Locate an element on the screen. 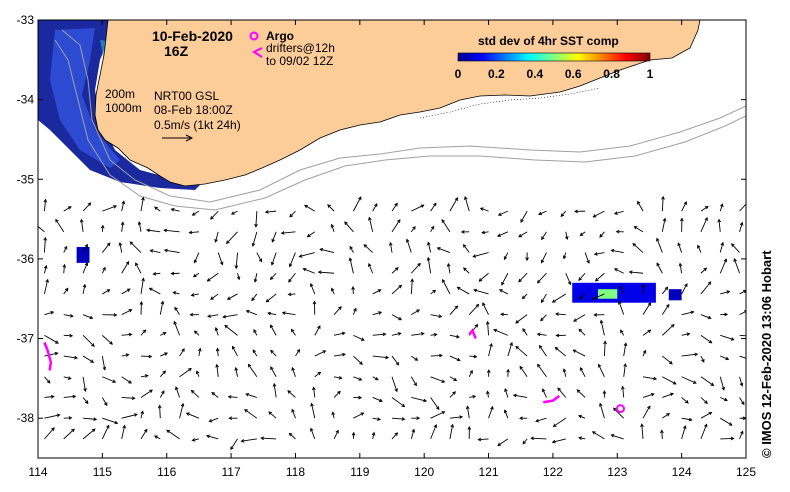 The image size is (790, 492). colorbar-tick-label: 0.4 is located at coordinates (534, 74).